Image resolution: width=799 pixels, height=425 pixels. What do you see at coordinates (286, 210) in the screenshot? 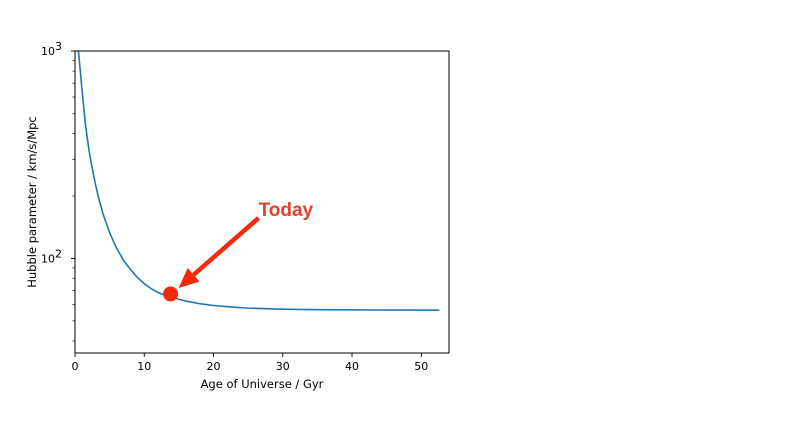
I see `annotation-today: Today` at bounding box center [286, 210].